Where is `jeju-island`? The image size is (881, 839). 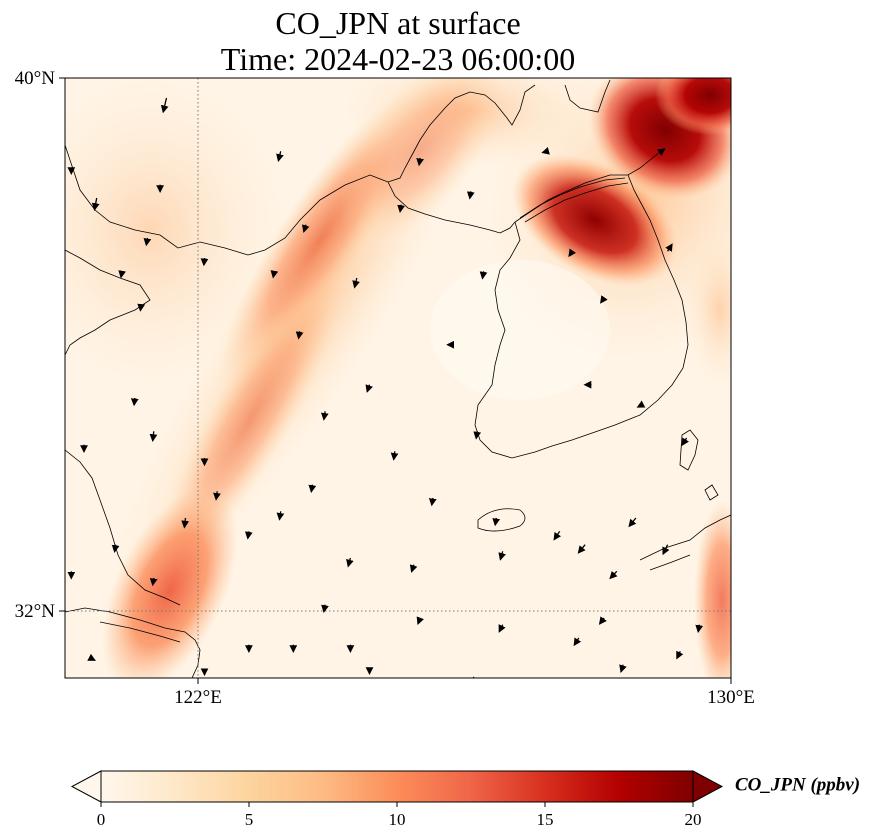 jeju-island is located at coordinates (501, 520).